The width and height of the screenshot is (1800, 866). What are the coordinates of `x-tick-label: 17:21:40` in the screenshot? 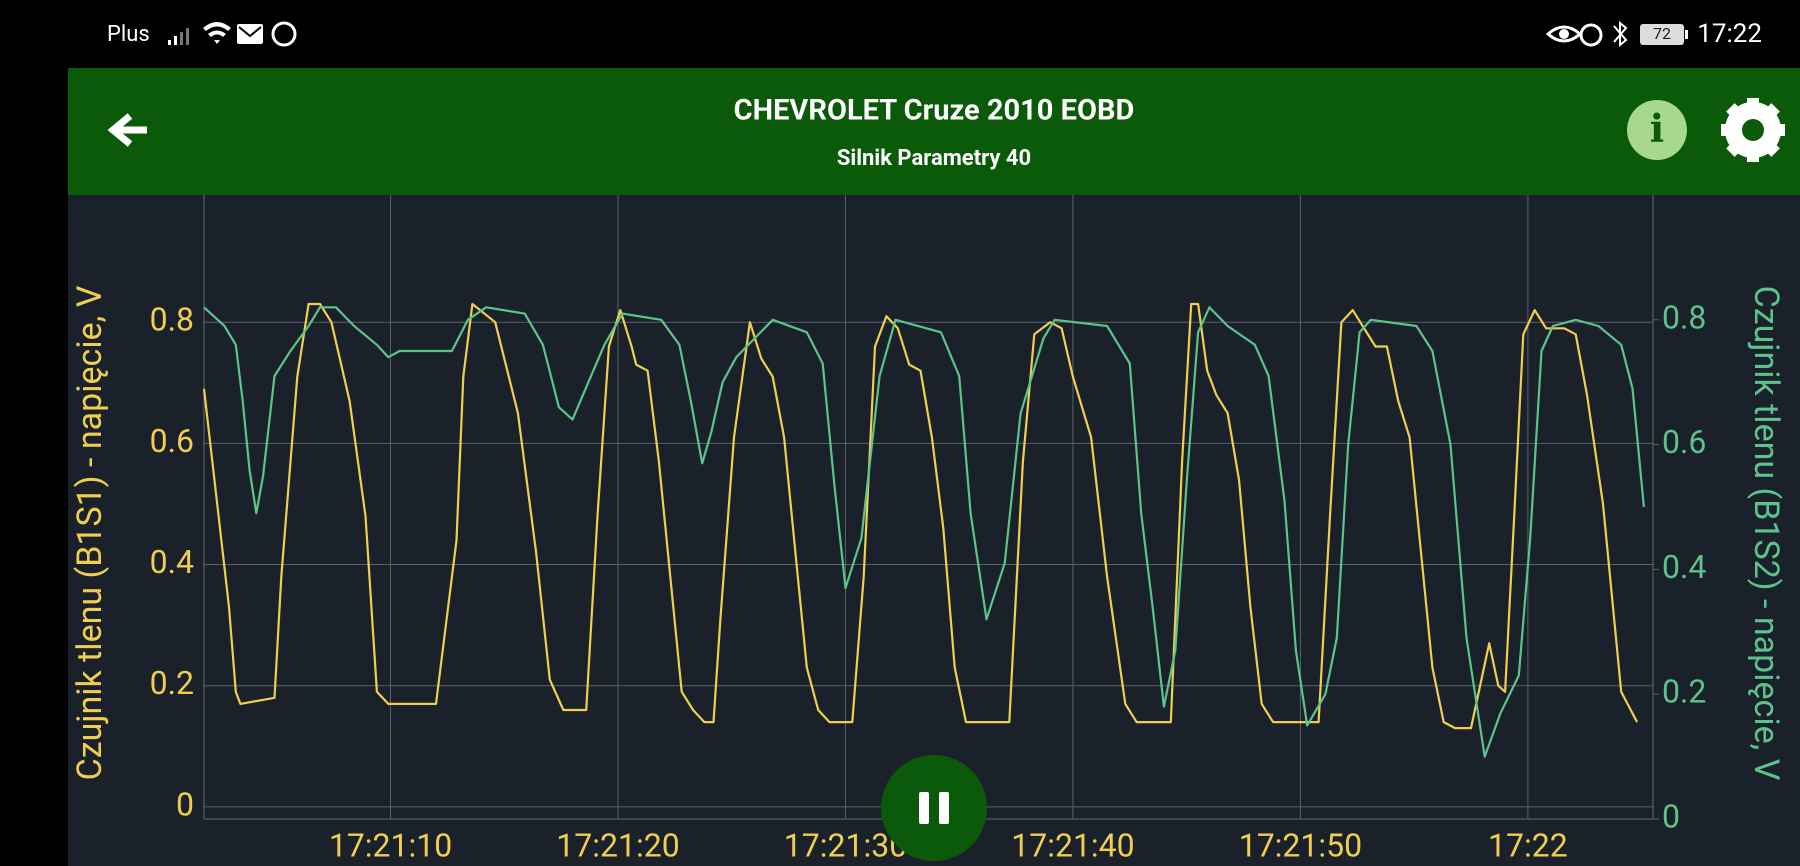 It's located at (1072, 845).